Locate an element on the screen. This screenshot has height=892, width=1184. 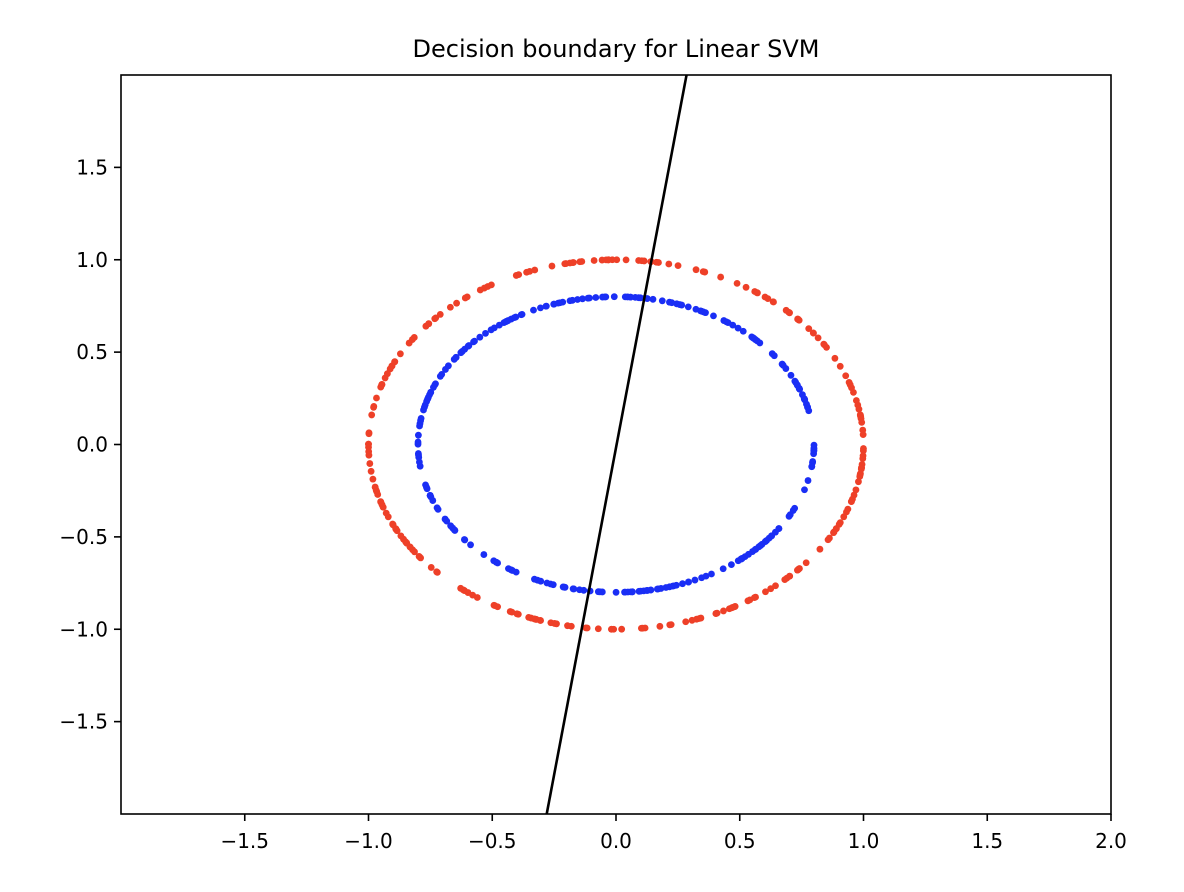
y-tick-label: 1.0 is located at coordinates (92, 260).